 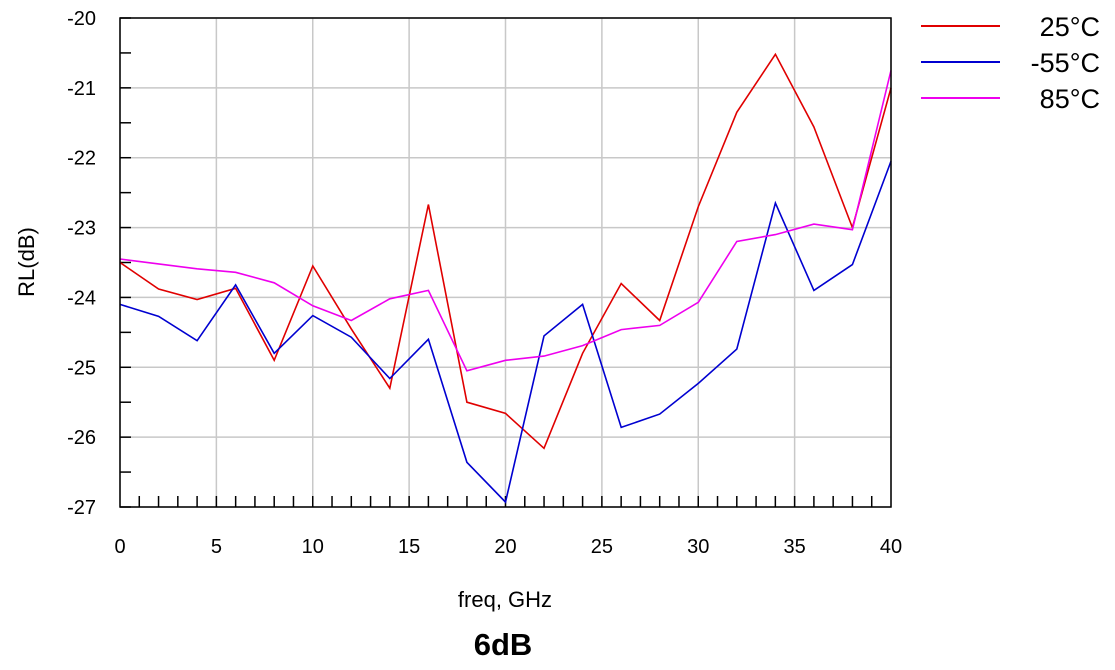 I want to click on x-tick-label: 40, so click(x=891, y=547).